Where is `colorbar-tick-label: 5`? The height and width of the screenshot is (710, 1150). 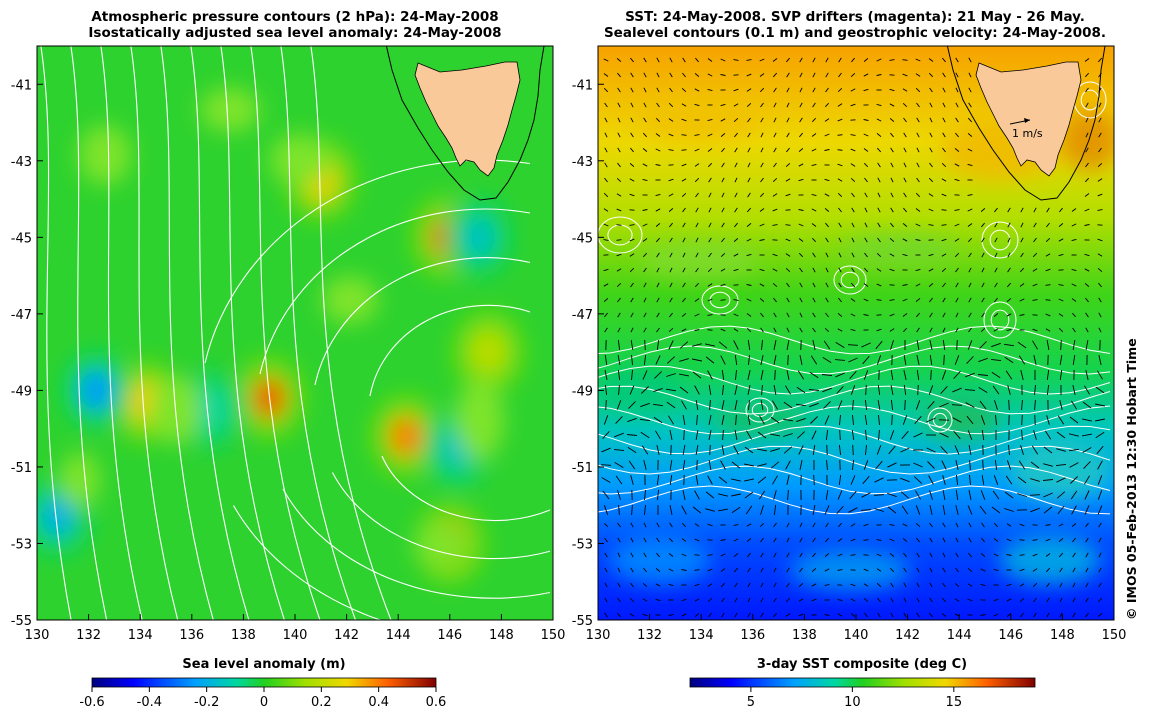 colorbar-tick-label: 5 is located at coordinates (751, 702).